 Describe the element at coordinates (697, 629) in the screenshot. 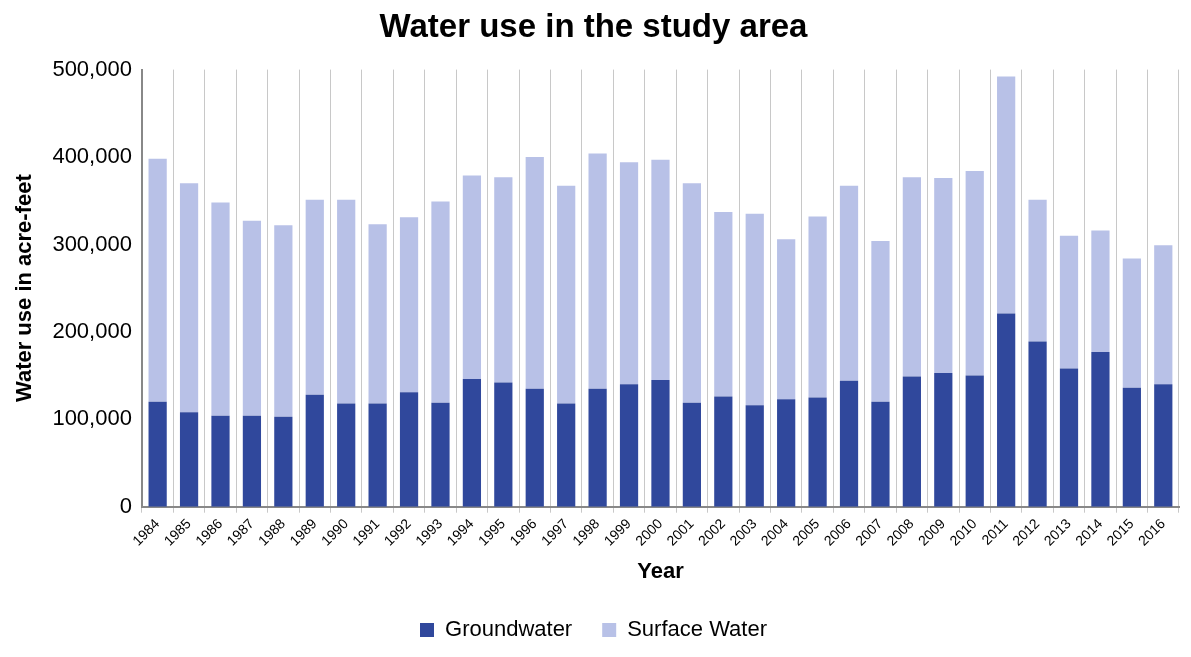

I see `legend-label: Surface Water` at that location.